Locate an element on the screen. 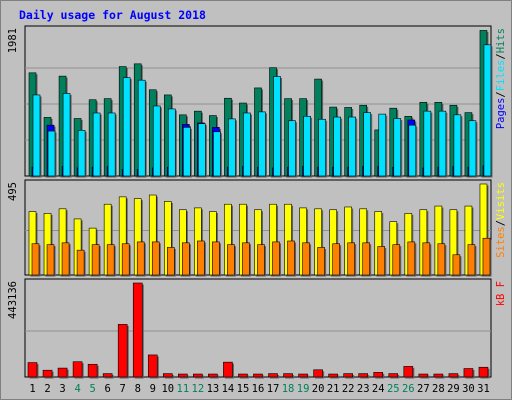  legend-item-2: Visits is located at coordinates (501, 201).